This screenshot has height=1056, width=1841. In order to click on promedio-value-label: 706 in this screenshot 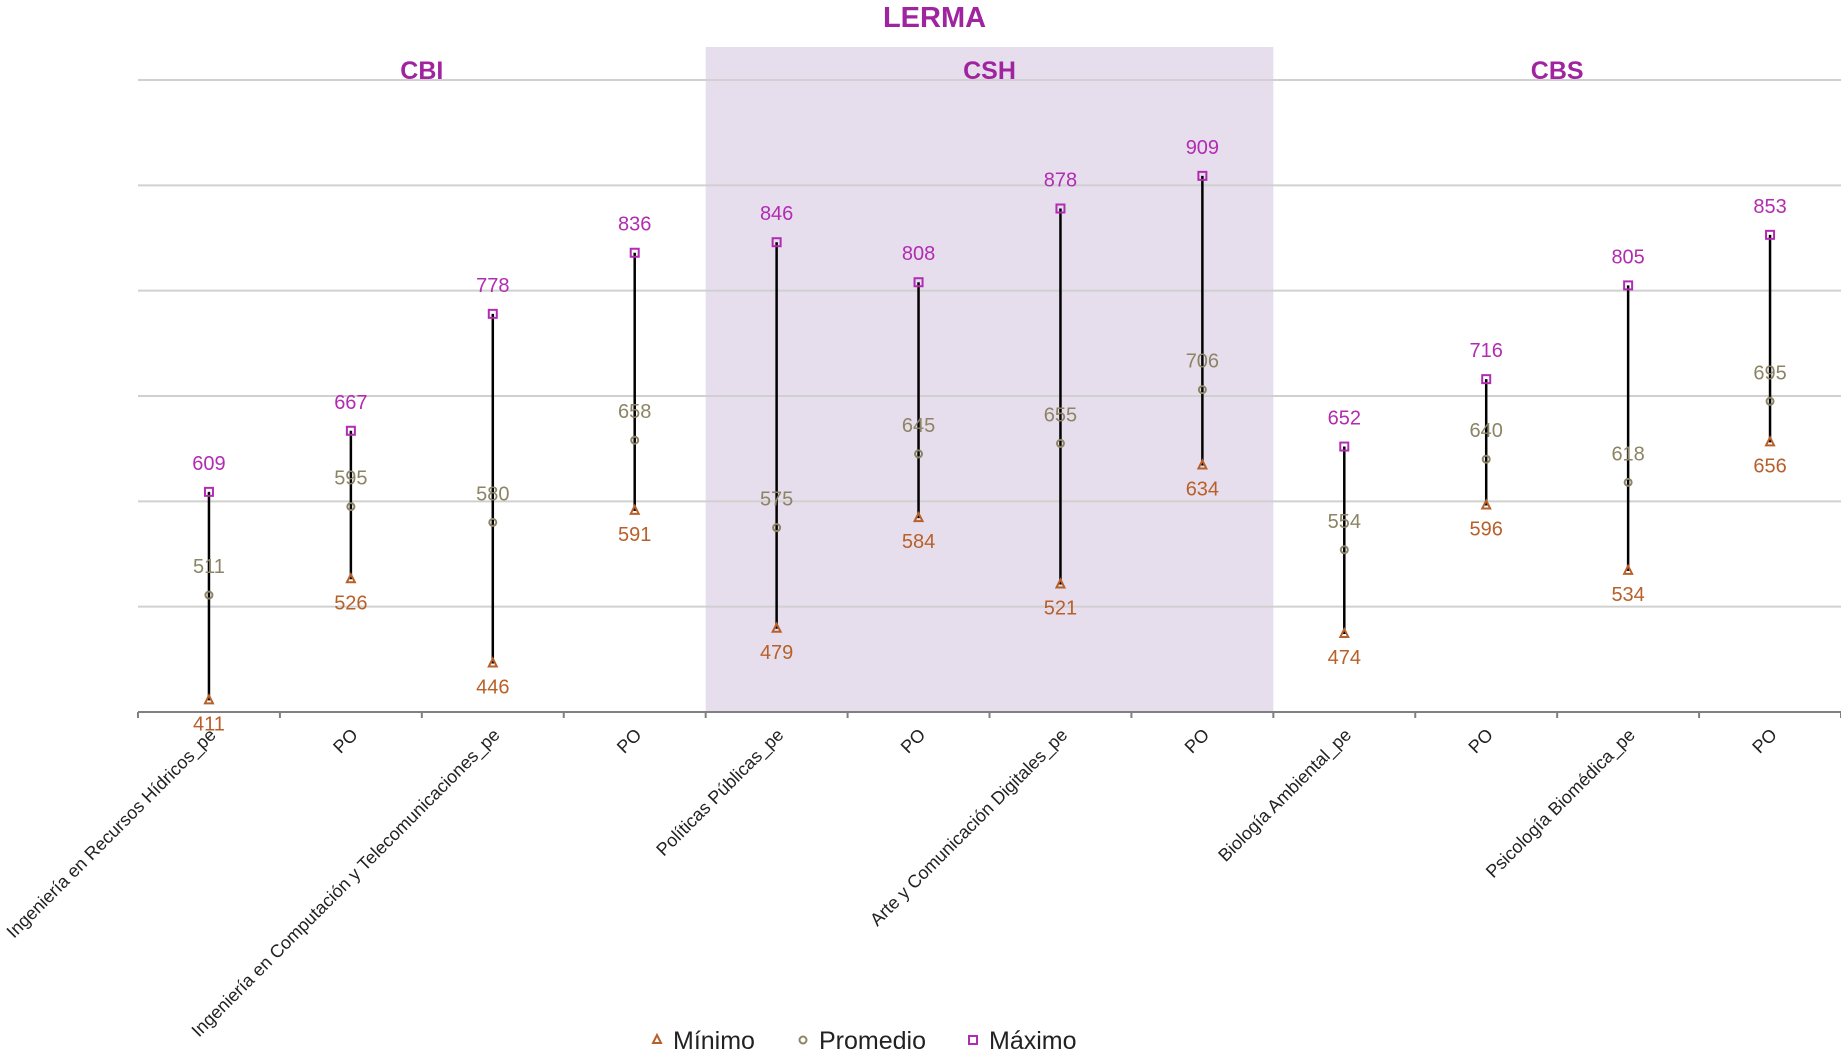, I will do `click(1202, 362)`.